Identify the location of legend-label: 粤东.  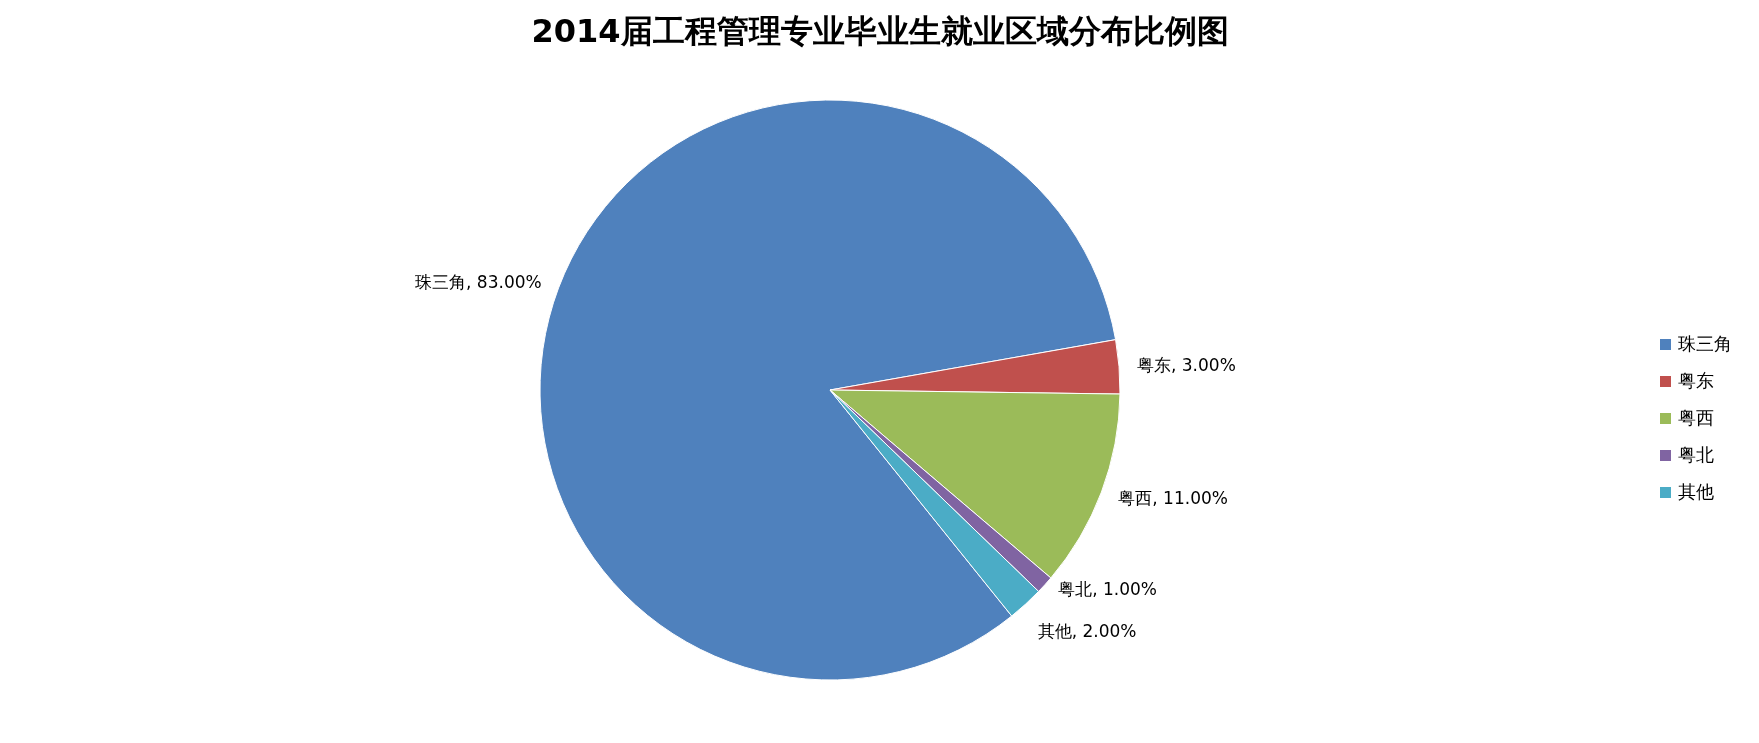
(1696, 380).